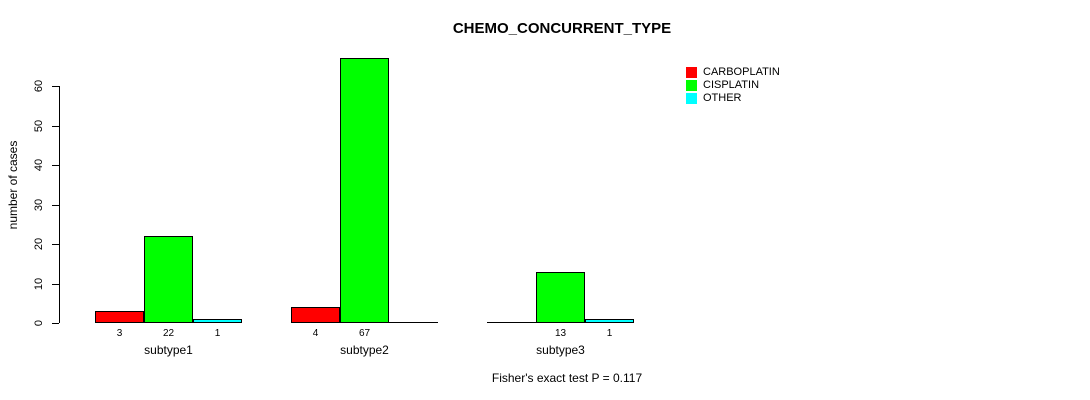 This screenshot has height=400, width=1090. Describe the element at coordinates (39, 86) in the screenshot. I see `y-tick-label: 60` at that location.